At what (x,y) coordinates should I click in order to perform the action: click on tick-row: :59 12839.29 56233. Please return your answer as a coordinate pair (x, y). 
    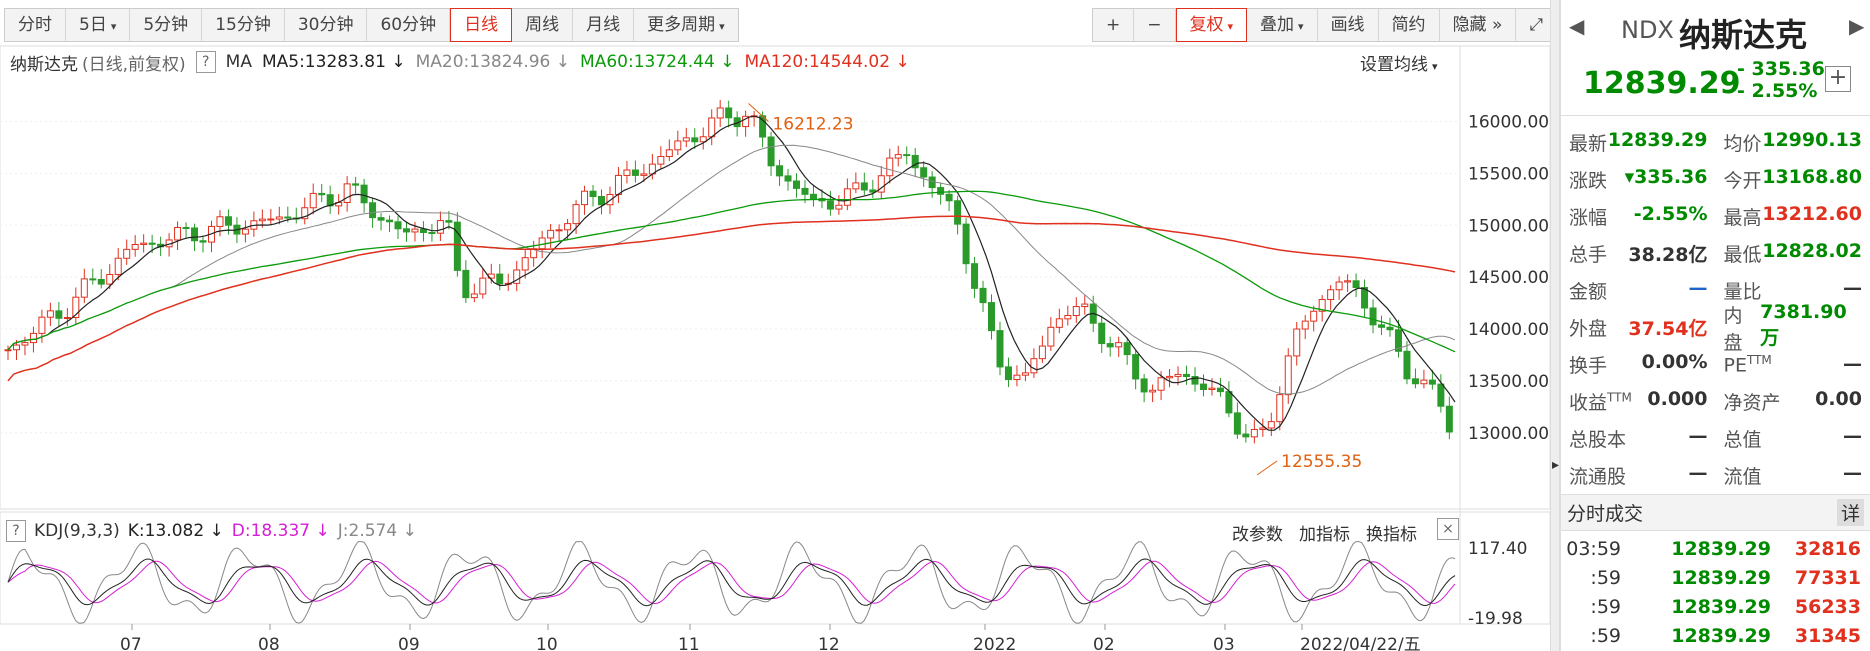
    Looking at the image, I should click on (1715, 606).